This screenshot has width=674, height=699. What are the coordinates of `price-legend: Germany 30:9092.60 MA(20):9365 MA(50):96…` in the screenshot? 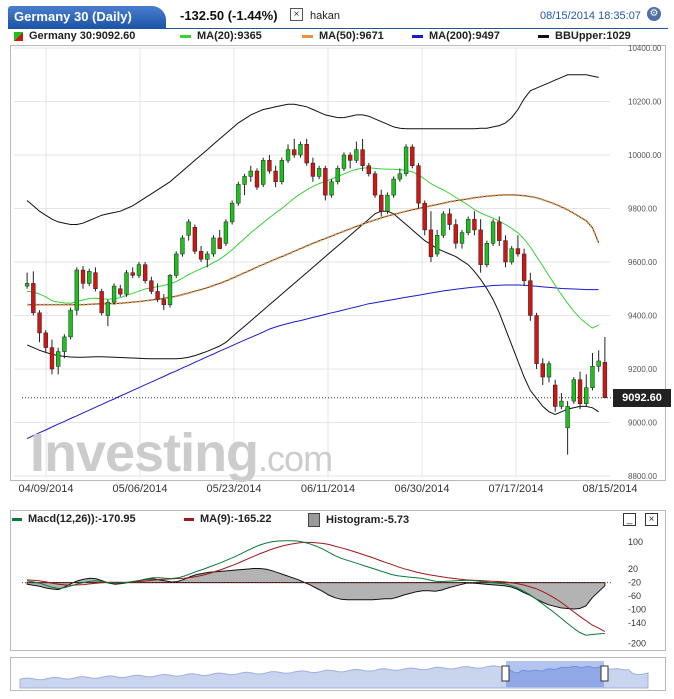 It's located at (338, 37).